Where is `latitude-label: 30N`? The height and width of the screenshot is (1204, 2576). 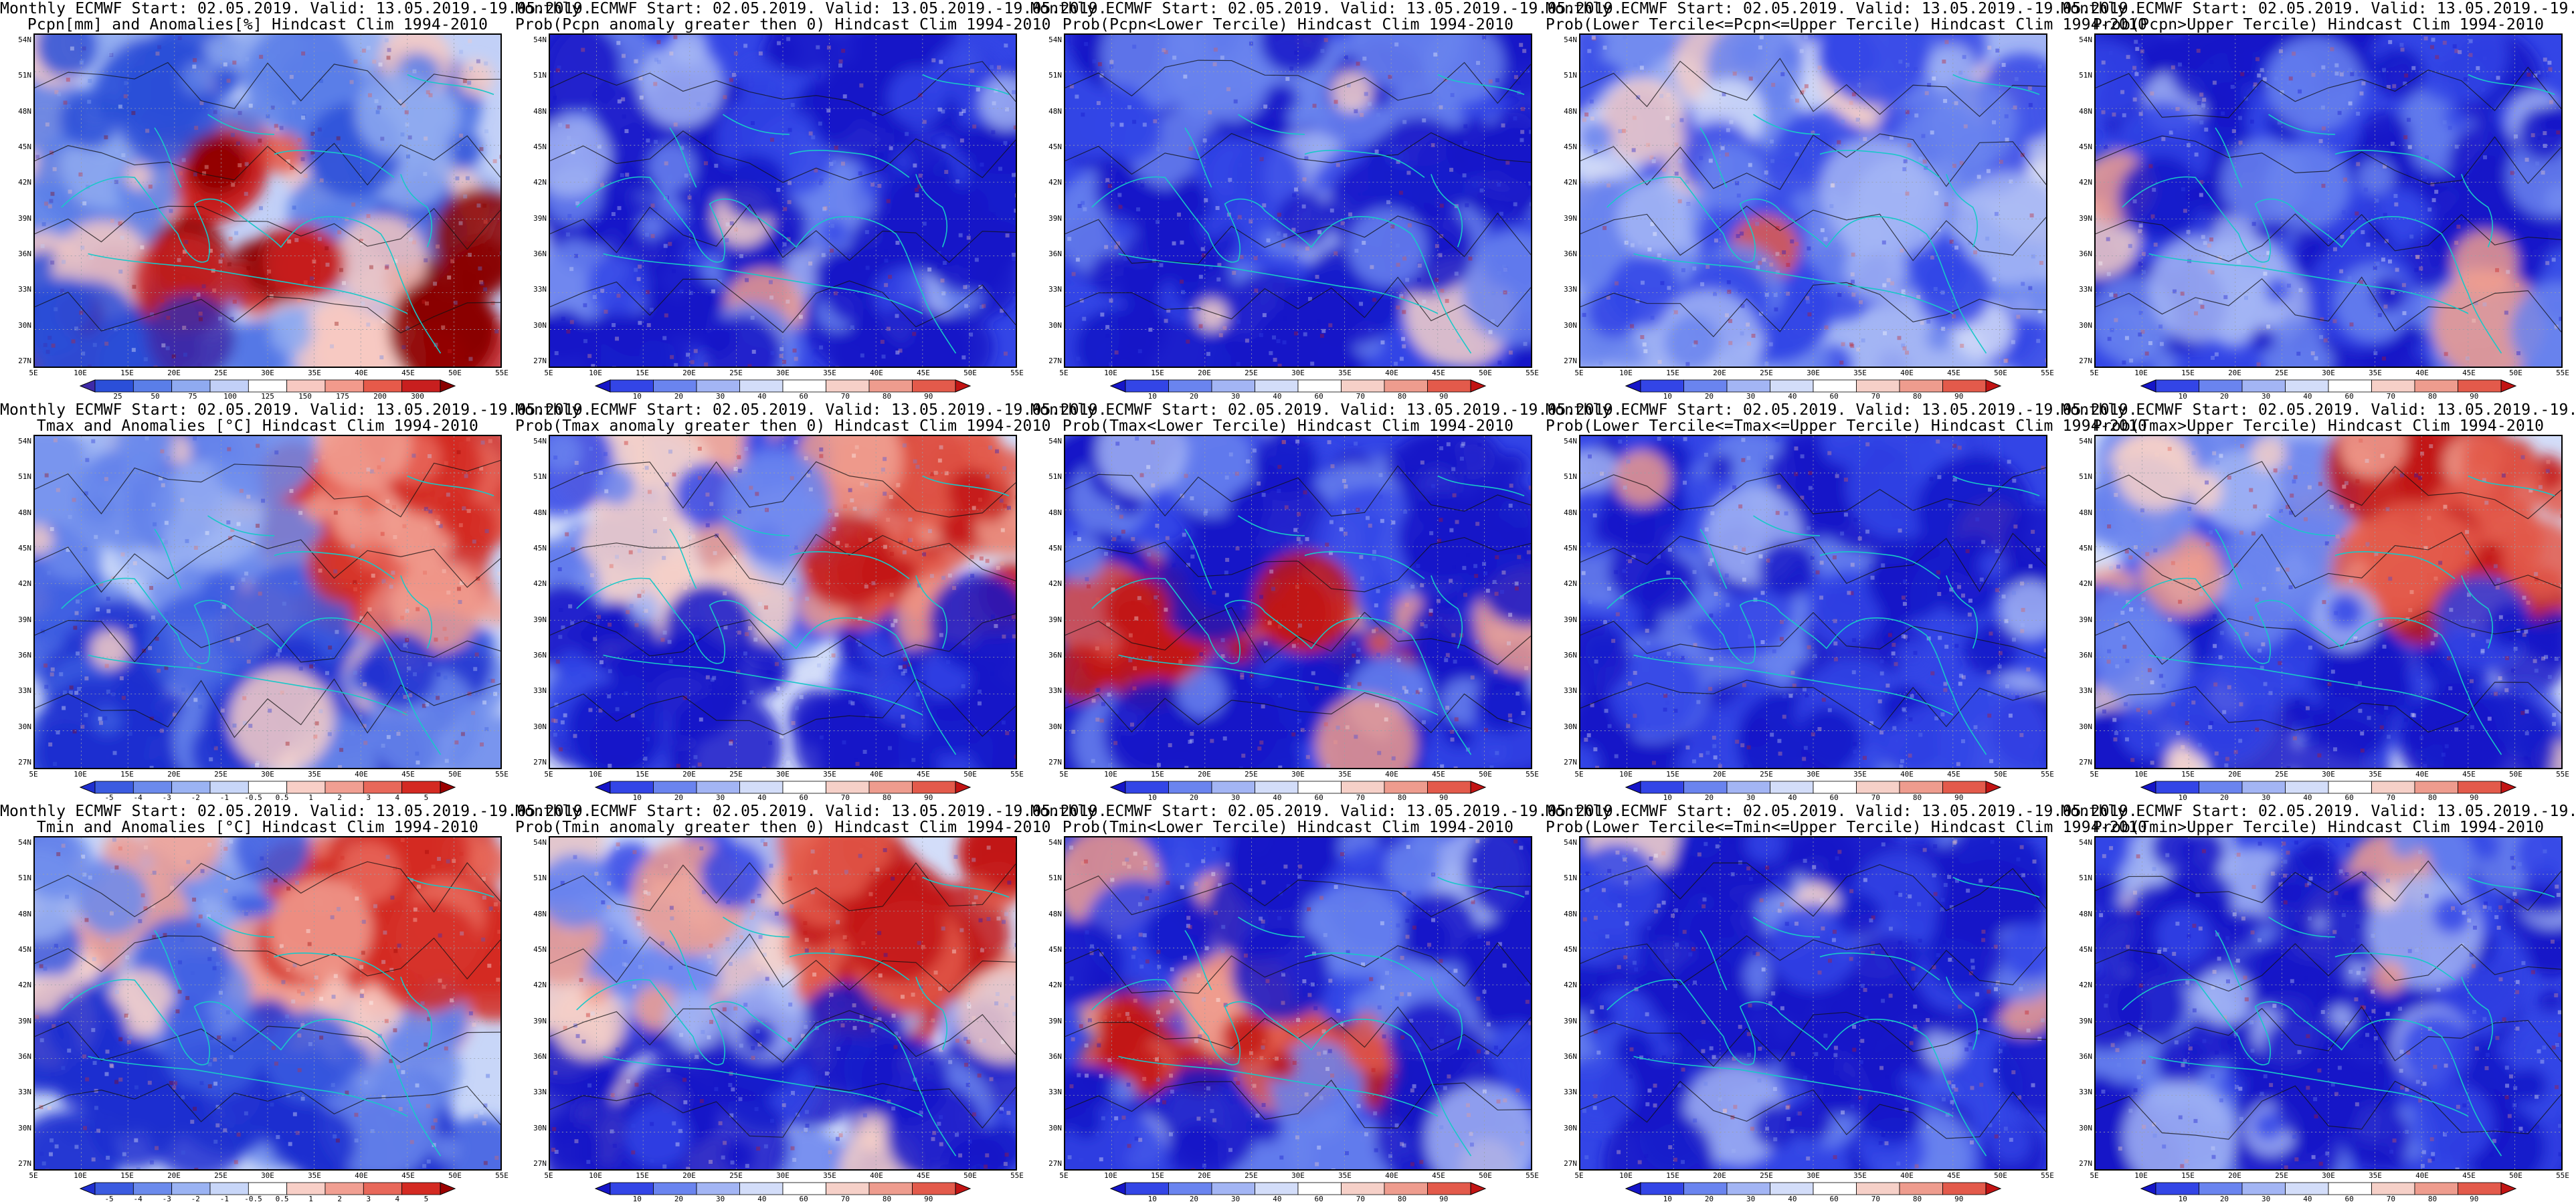
latitude-label: 30N is located at coordinates (1570, 726).